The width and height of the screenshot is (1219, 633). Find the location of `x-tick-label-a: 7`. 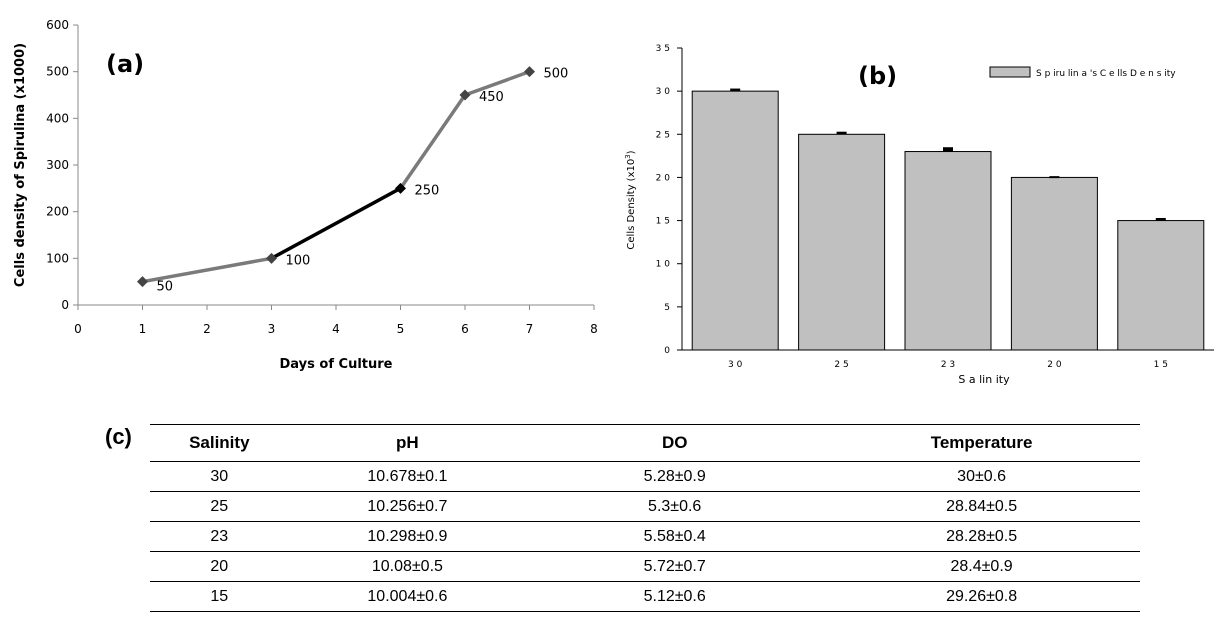

x-tick-label-a: 7 is located at coordinates (530, 329).